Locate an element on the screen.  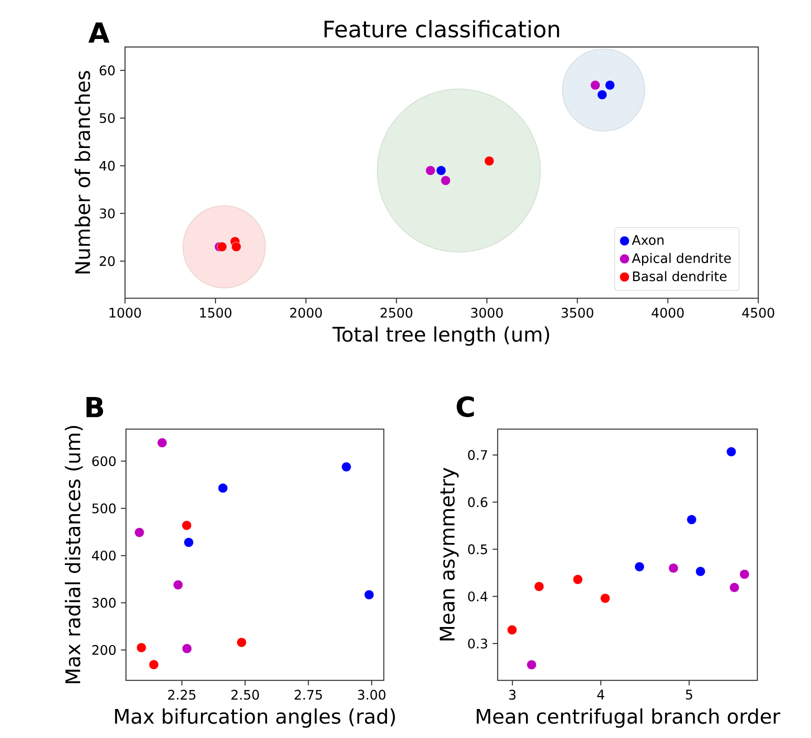
x-axis-title: Max bifurcation angles (rad) is located at coordinates (255, 718).